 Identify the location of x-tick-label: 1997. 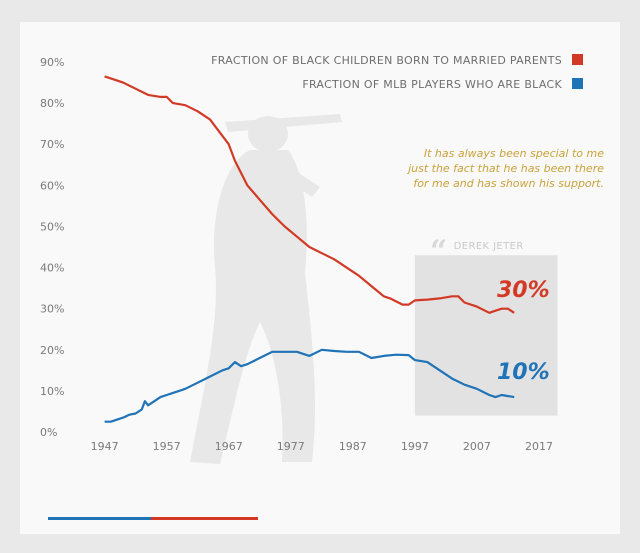
(415, 446).